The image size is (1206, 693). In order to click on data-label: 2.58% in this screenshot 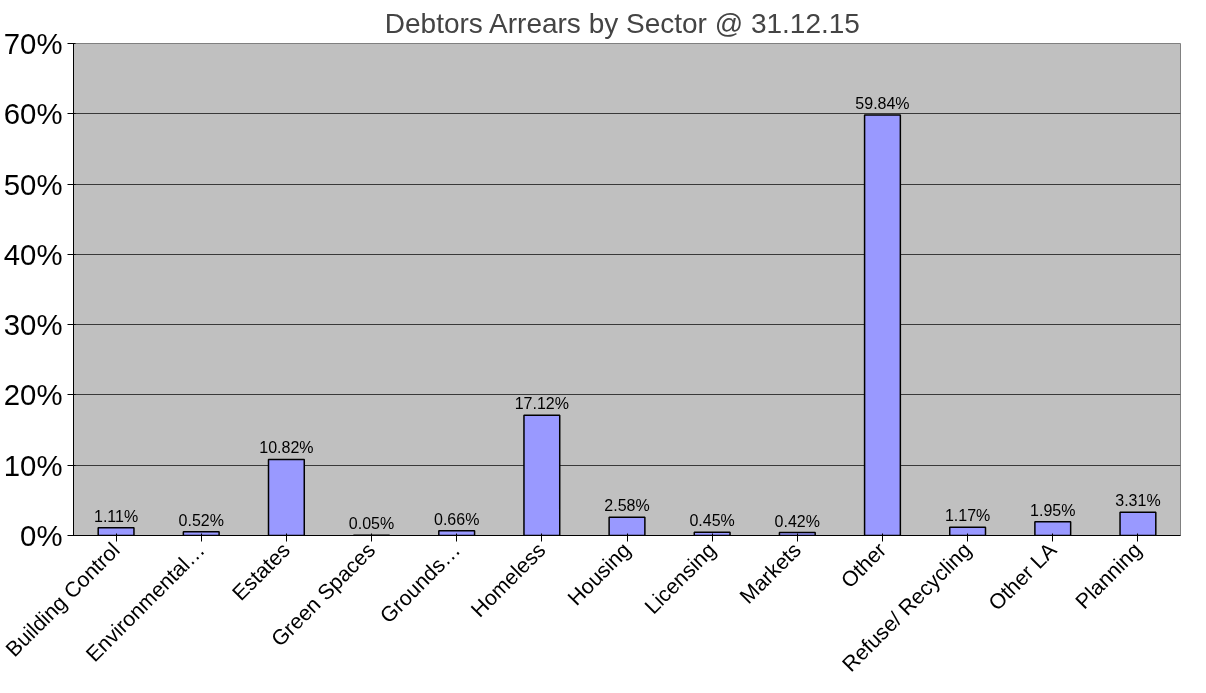, I will do `click(627, 506)`.